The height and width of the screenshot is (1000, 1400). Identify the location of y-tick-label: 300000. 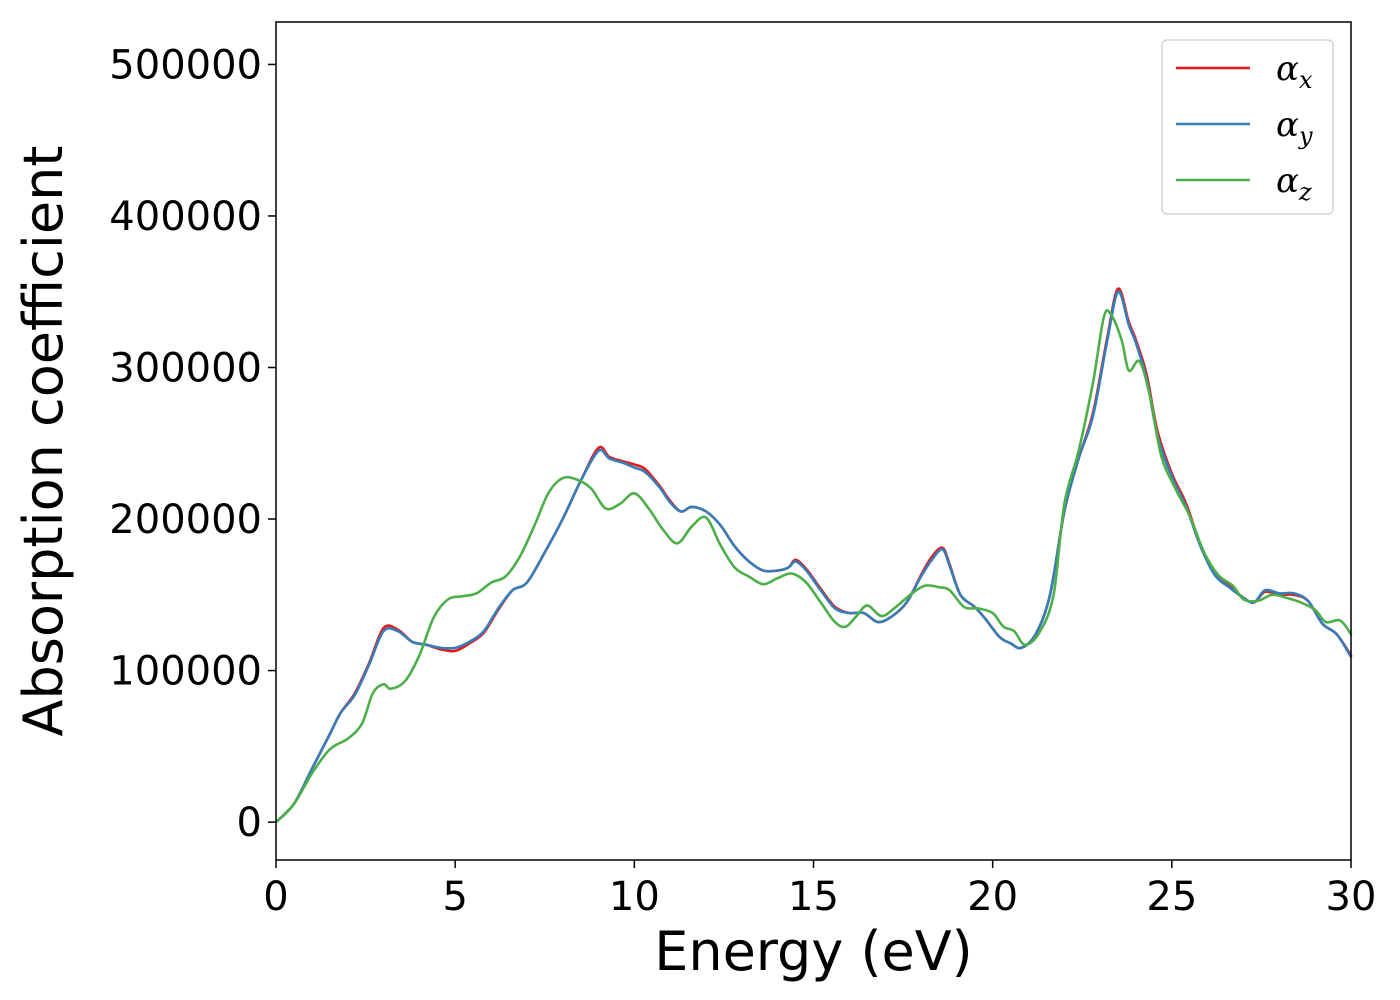
(185, 369).